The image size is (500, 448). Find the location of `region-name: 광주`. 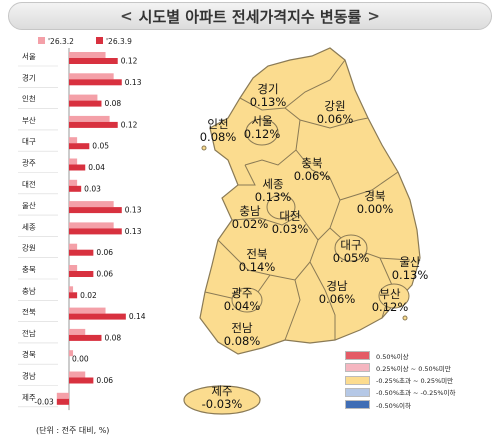

region-name: 광주 is located at coordinates (241, 293).